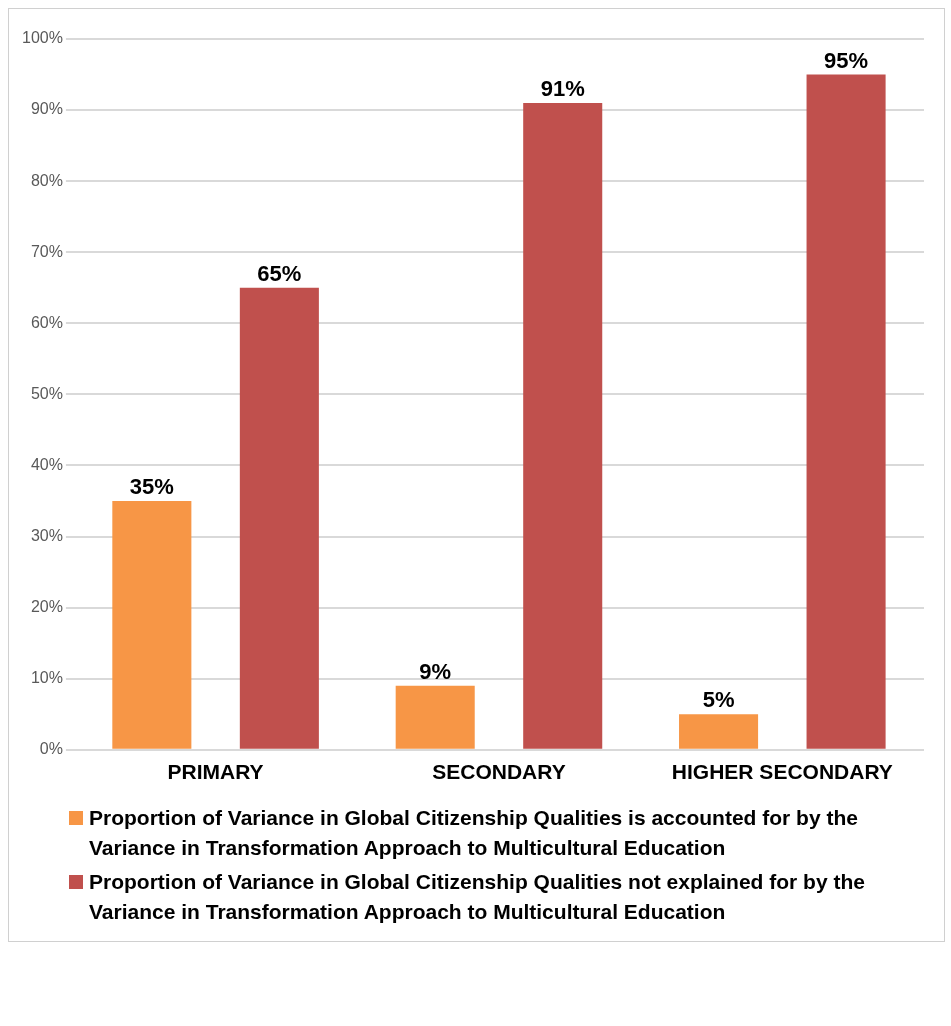 This screenshot has width=951, height=1026. Describe the element at coordinates (562, 89) in the screenshot. I see `text: 91%` at that location.